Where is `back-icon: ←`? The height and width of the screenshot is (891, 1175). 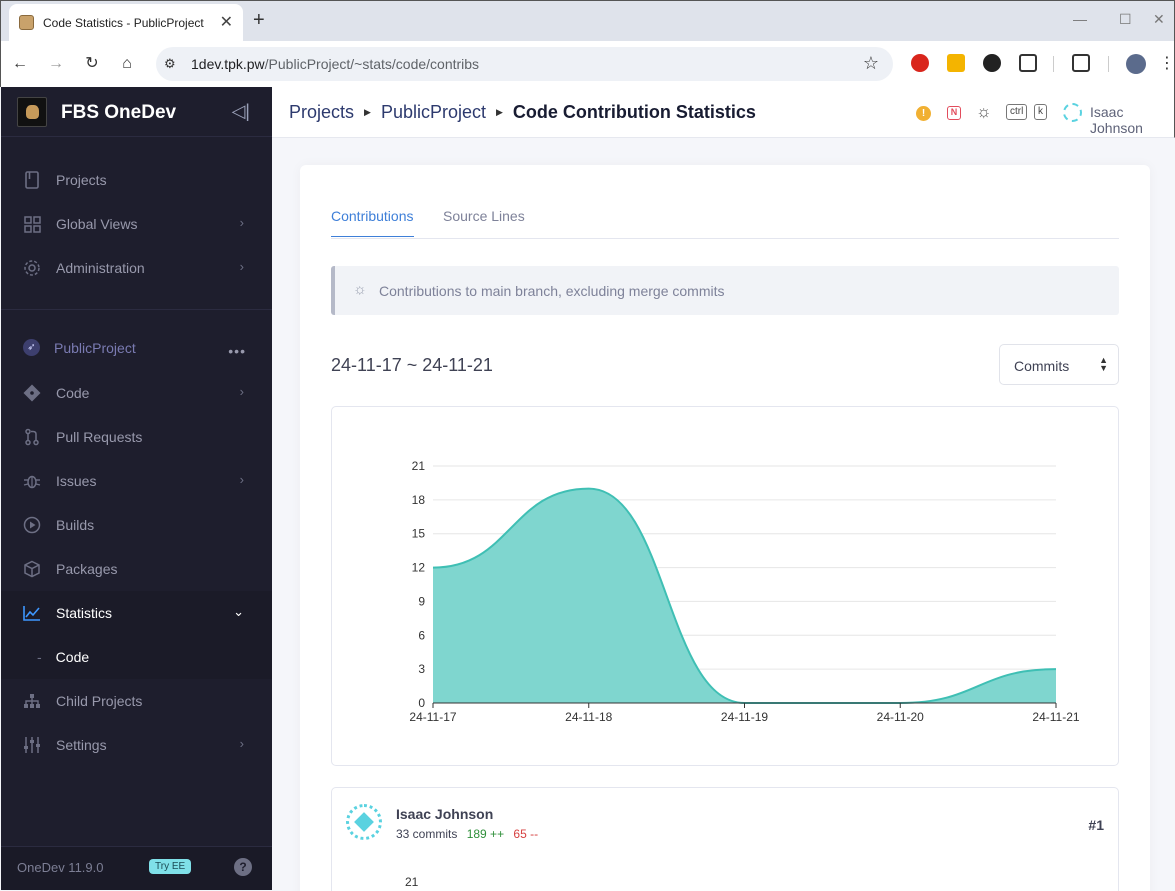
back-icon: ← is located at coordinates (20, 63).